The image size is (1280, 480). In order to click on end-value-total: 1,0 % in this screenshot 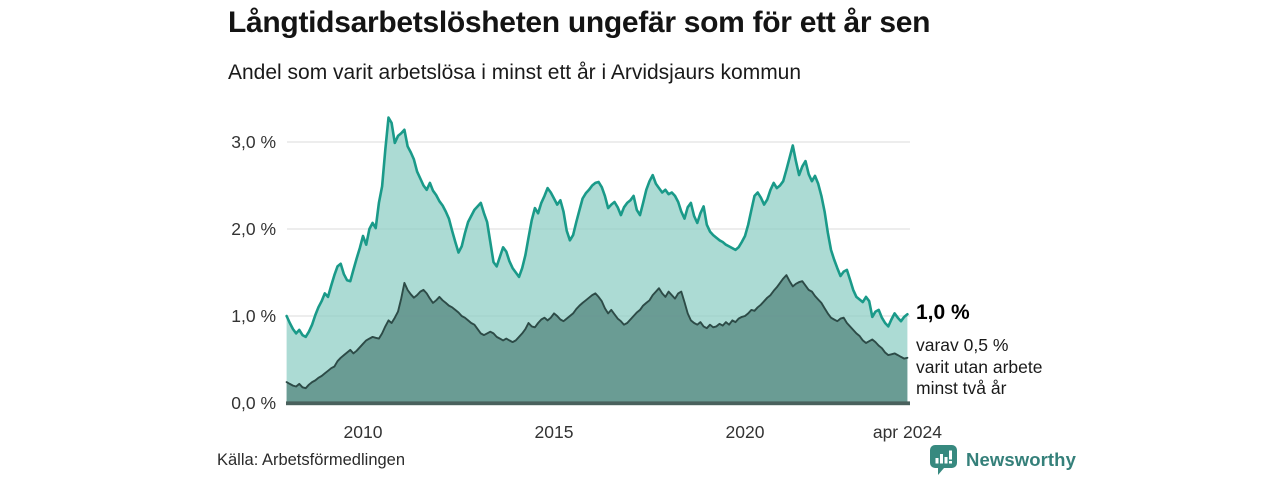, I will do `click(943, 312)`.